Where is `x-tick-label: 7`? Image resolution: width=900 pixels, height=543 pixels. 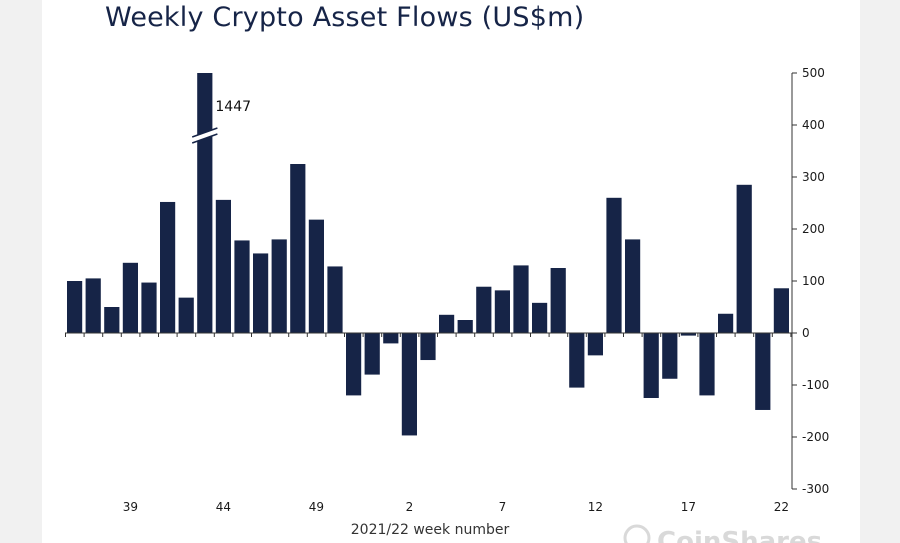 x-tick-label: 7 is located at coordinates (503, 507).